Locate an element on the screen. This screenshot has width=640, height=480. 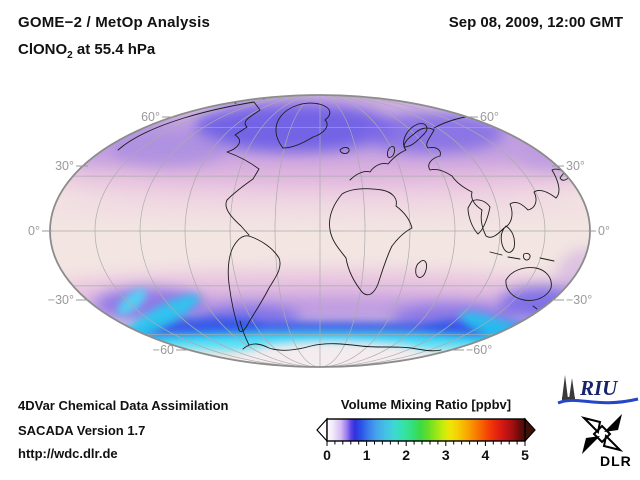
colorbar-tick-2: 2 is located at coordinates (406, 455).